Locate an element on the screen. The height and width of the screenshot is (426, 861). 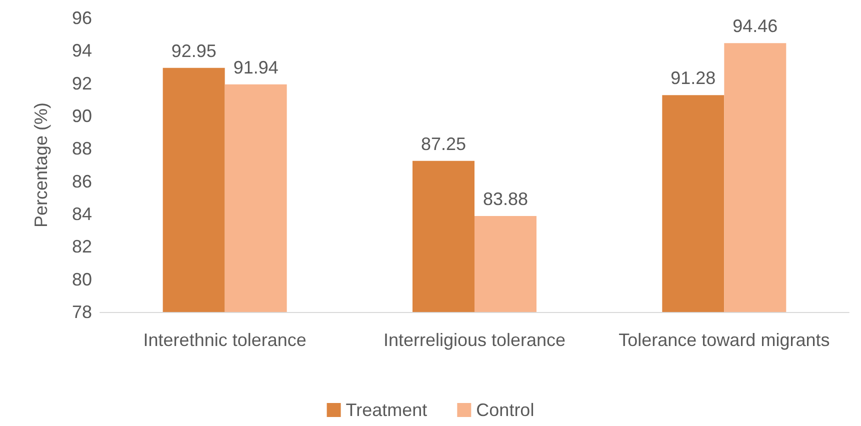
y-tick-label: 80 is located at coordinates (82, 279).